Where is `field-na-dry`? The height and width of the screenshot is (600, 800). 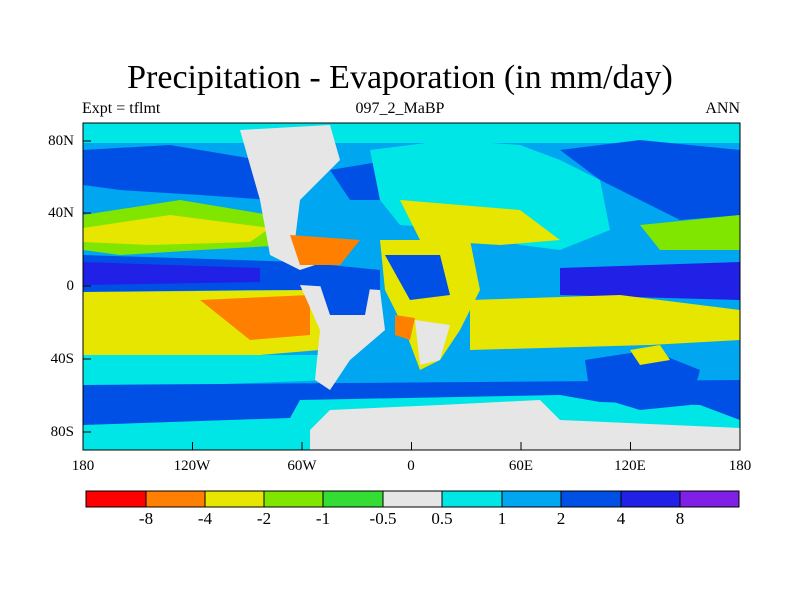 field-na-dry is located at coordinates (325, 250).